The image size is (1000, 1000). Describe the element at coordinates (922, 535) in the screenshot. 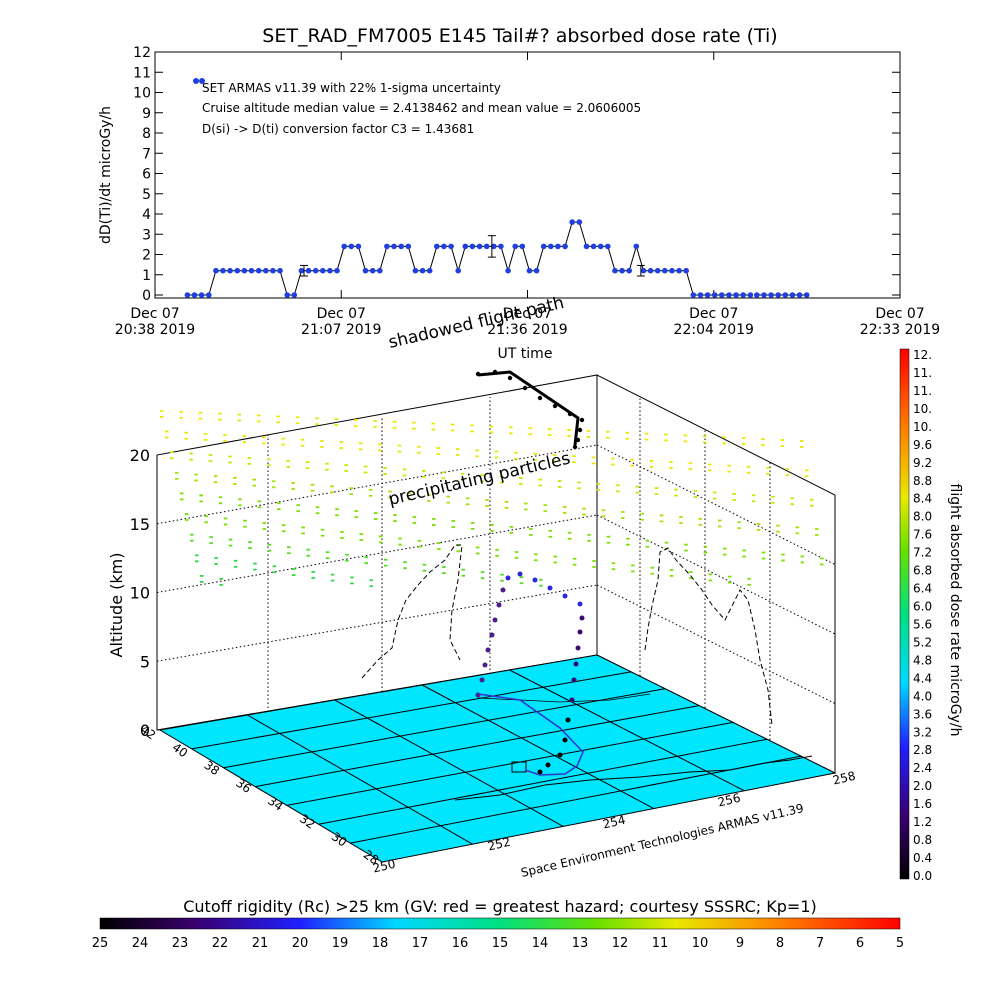

I see `dose-colorbar-tick-label: 7.6` at that location.